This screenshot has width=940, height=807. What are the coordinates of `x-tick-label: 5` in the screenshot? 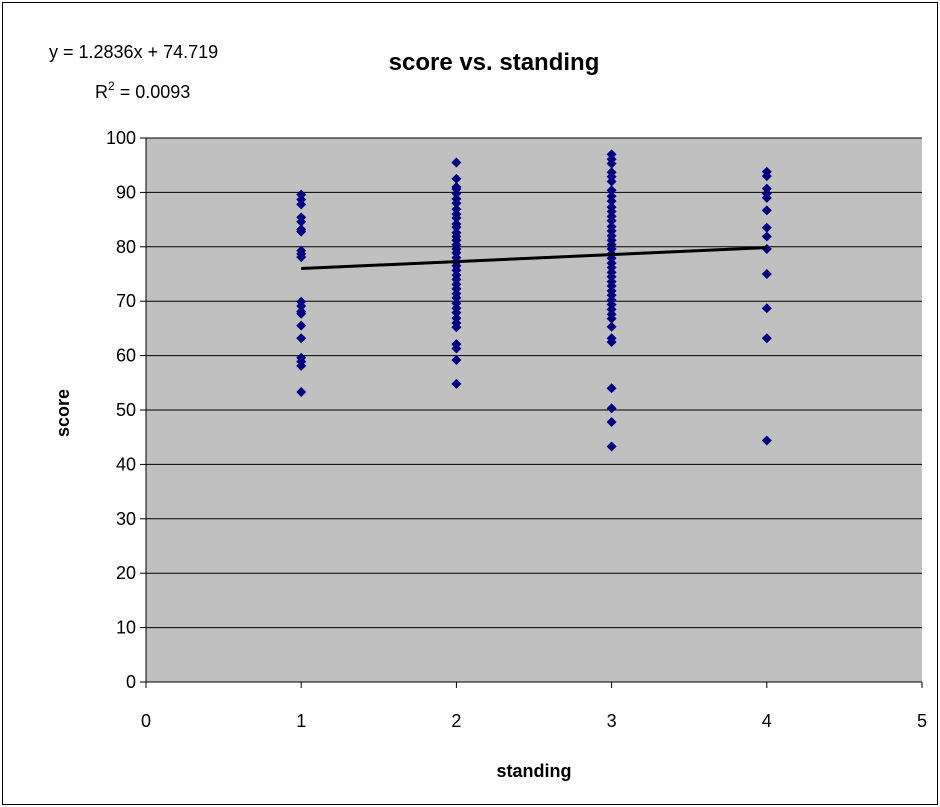 It's located at (922, 721).